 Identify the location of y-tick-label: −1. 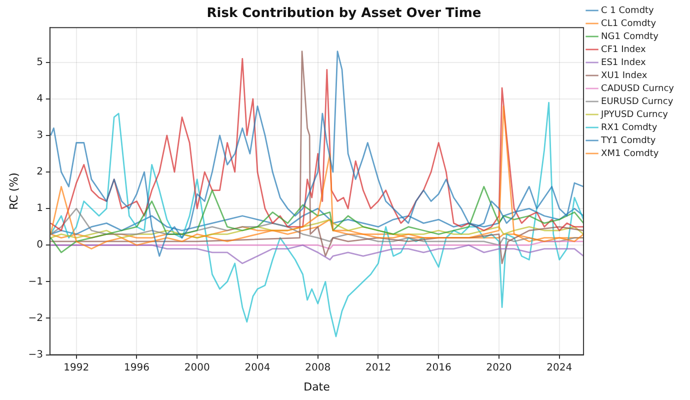
(35, 282).